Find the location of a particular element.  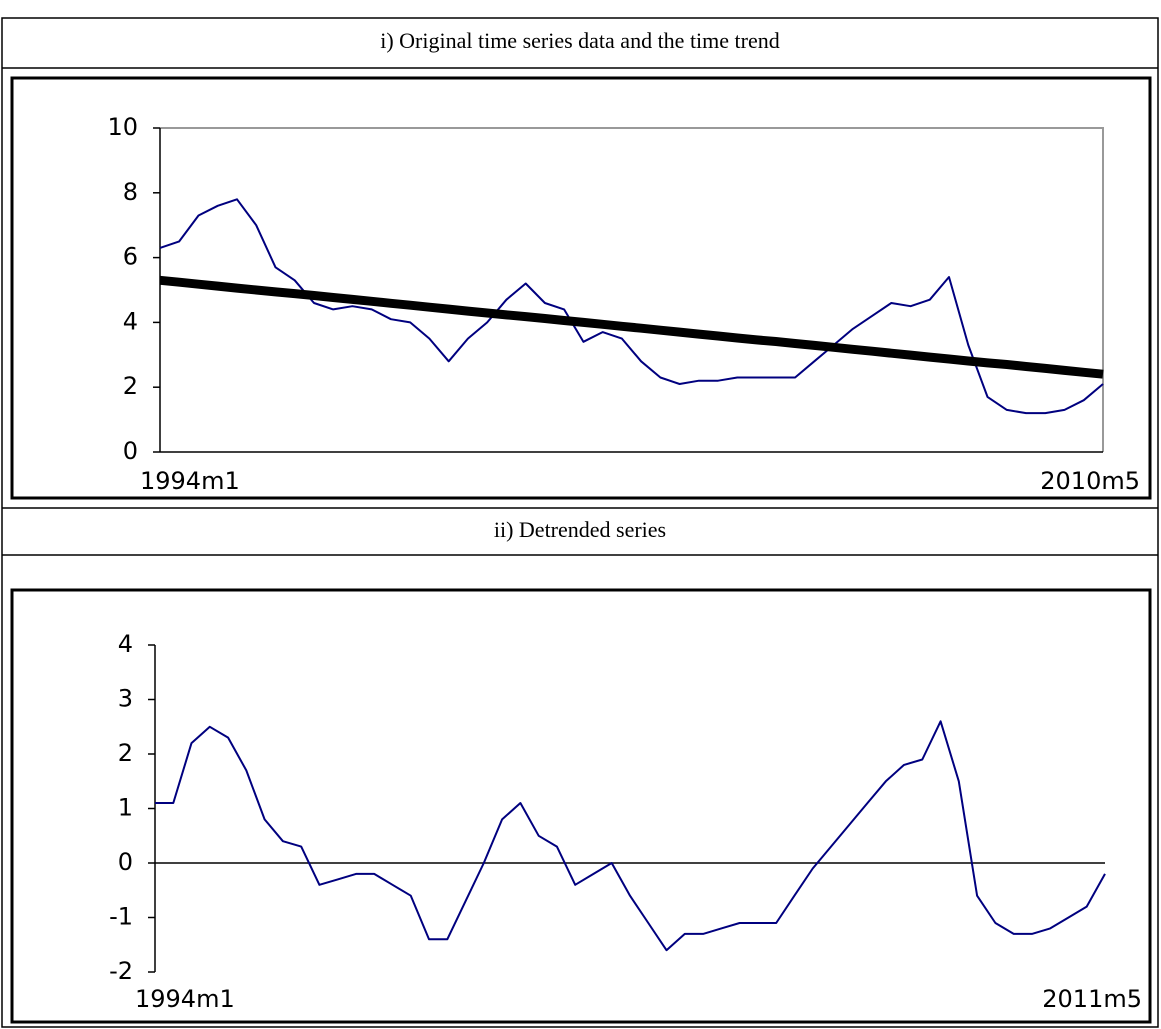

y-tick-label: -1 is located at coordinates (121, 917).